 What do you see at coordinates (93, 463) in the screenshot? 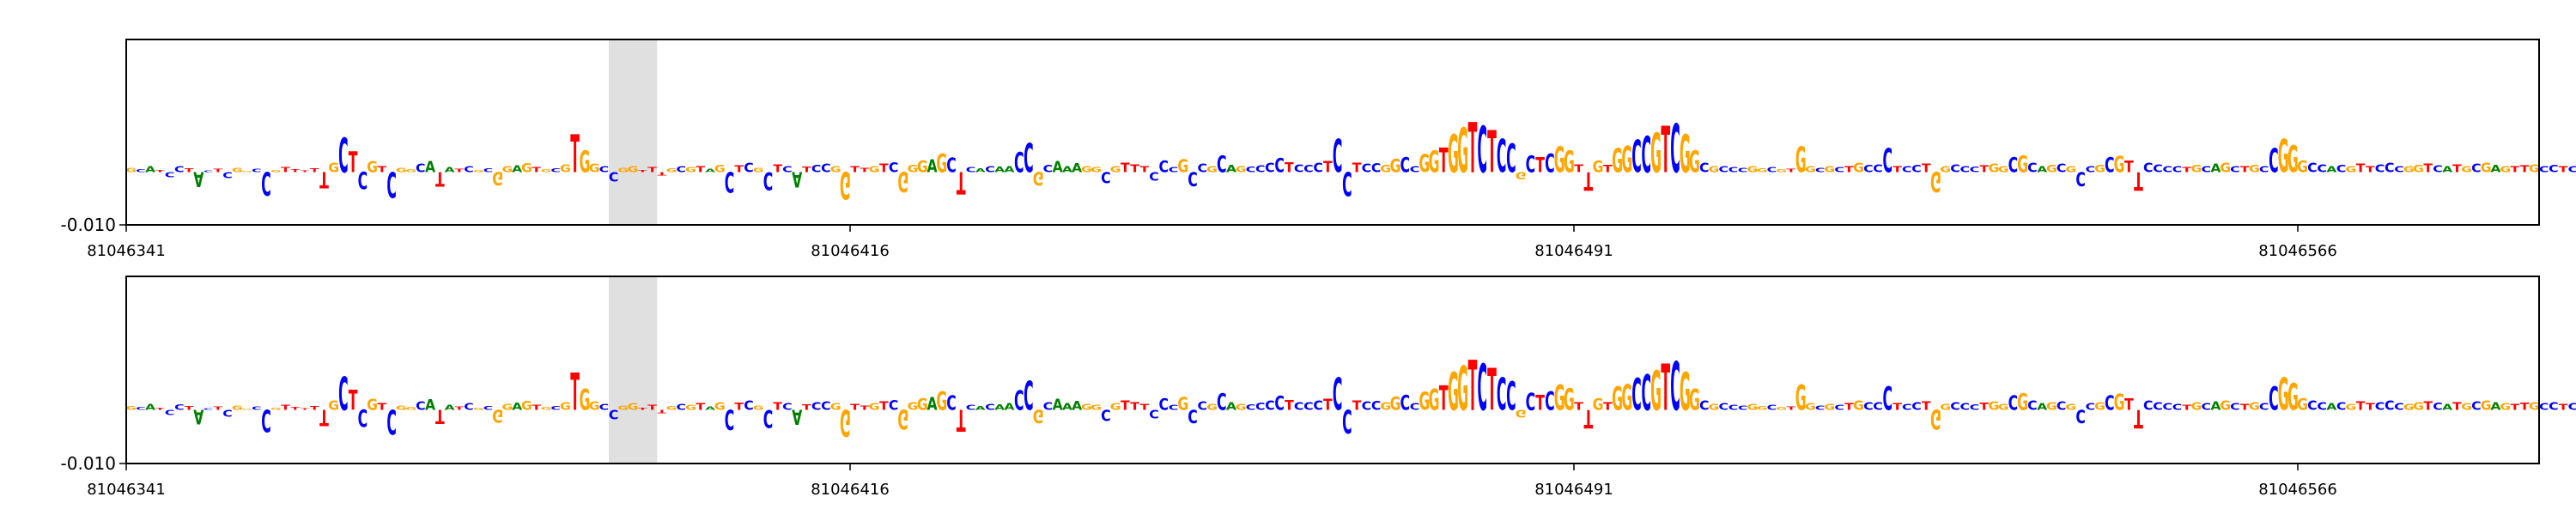
I see `y-axis: -0.010` at bounding box center [93, 463].